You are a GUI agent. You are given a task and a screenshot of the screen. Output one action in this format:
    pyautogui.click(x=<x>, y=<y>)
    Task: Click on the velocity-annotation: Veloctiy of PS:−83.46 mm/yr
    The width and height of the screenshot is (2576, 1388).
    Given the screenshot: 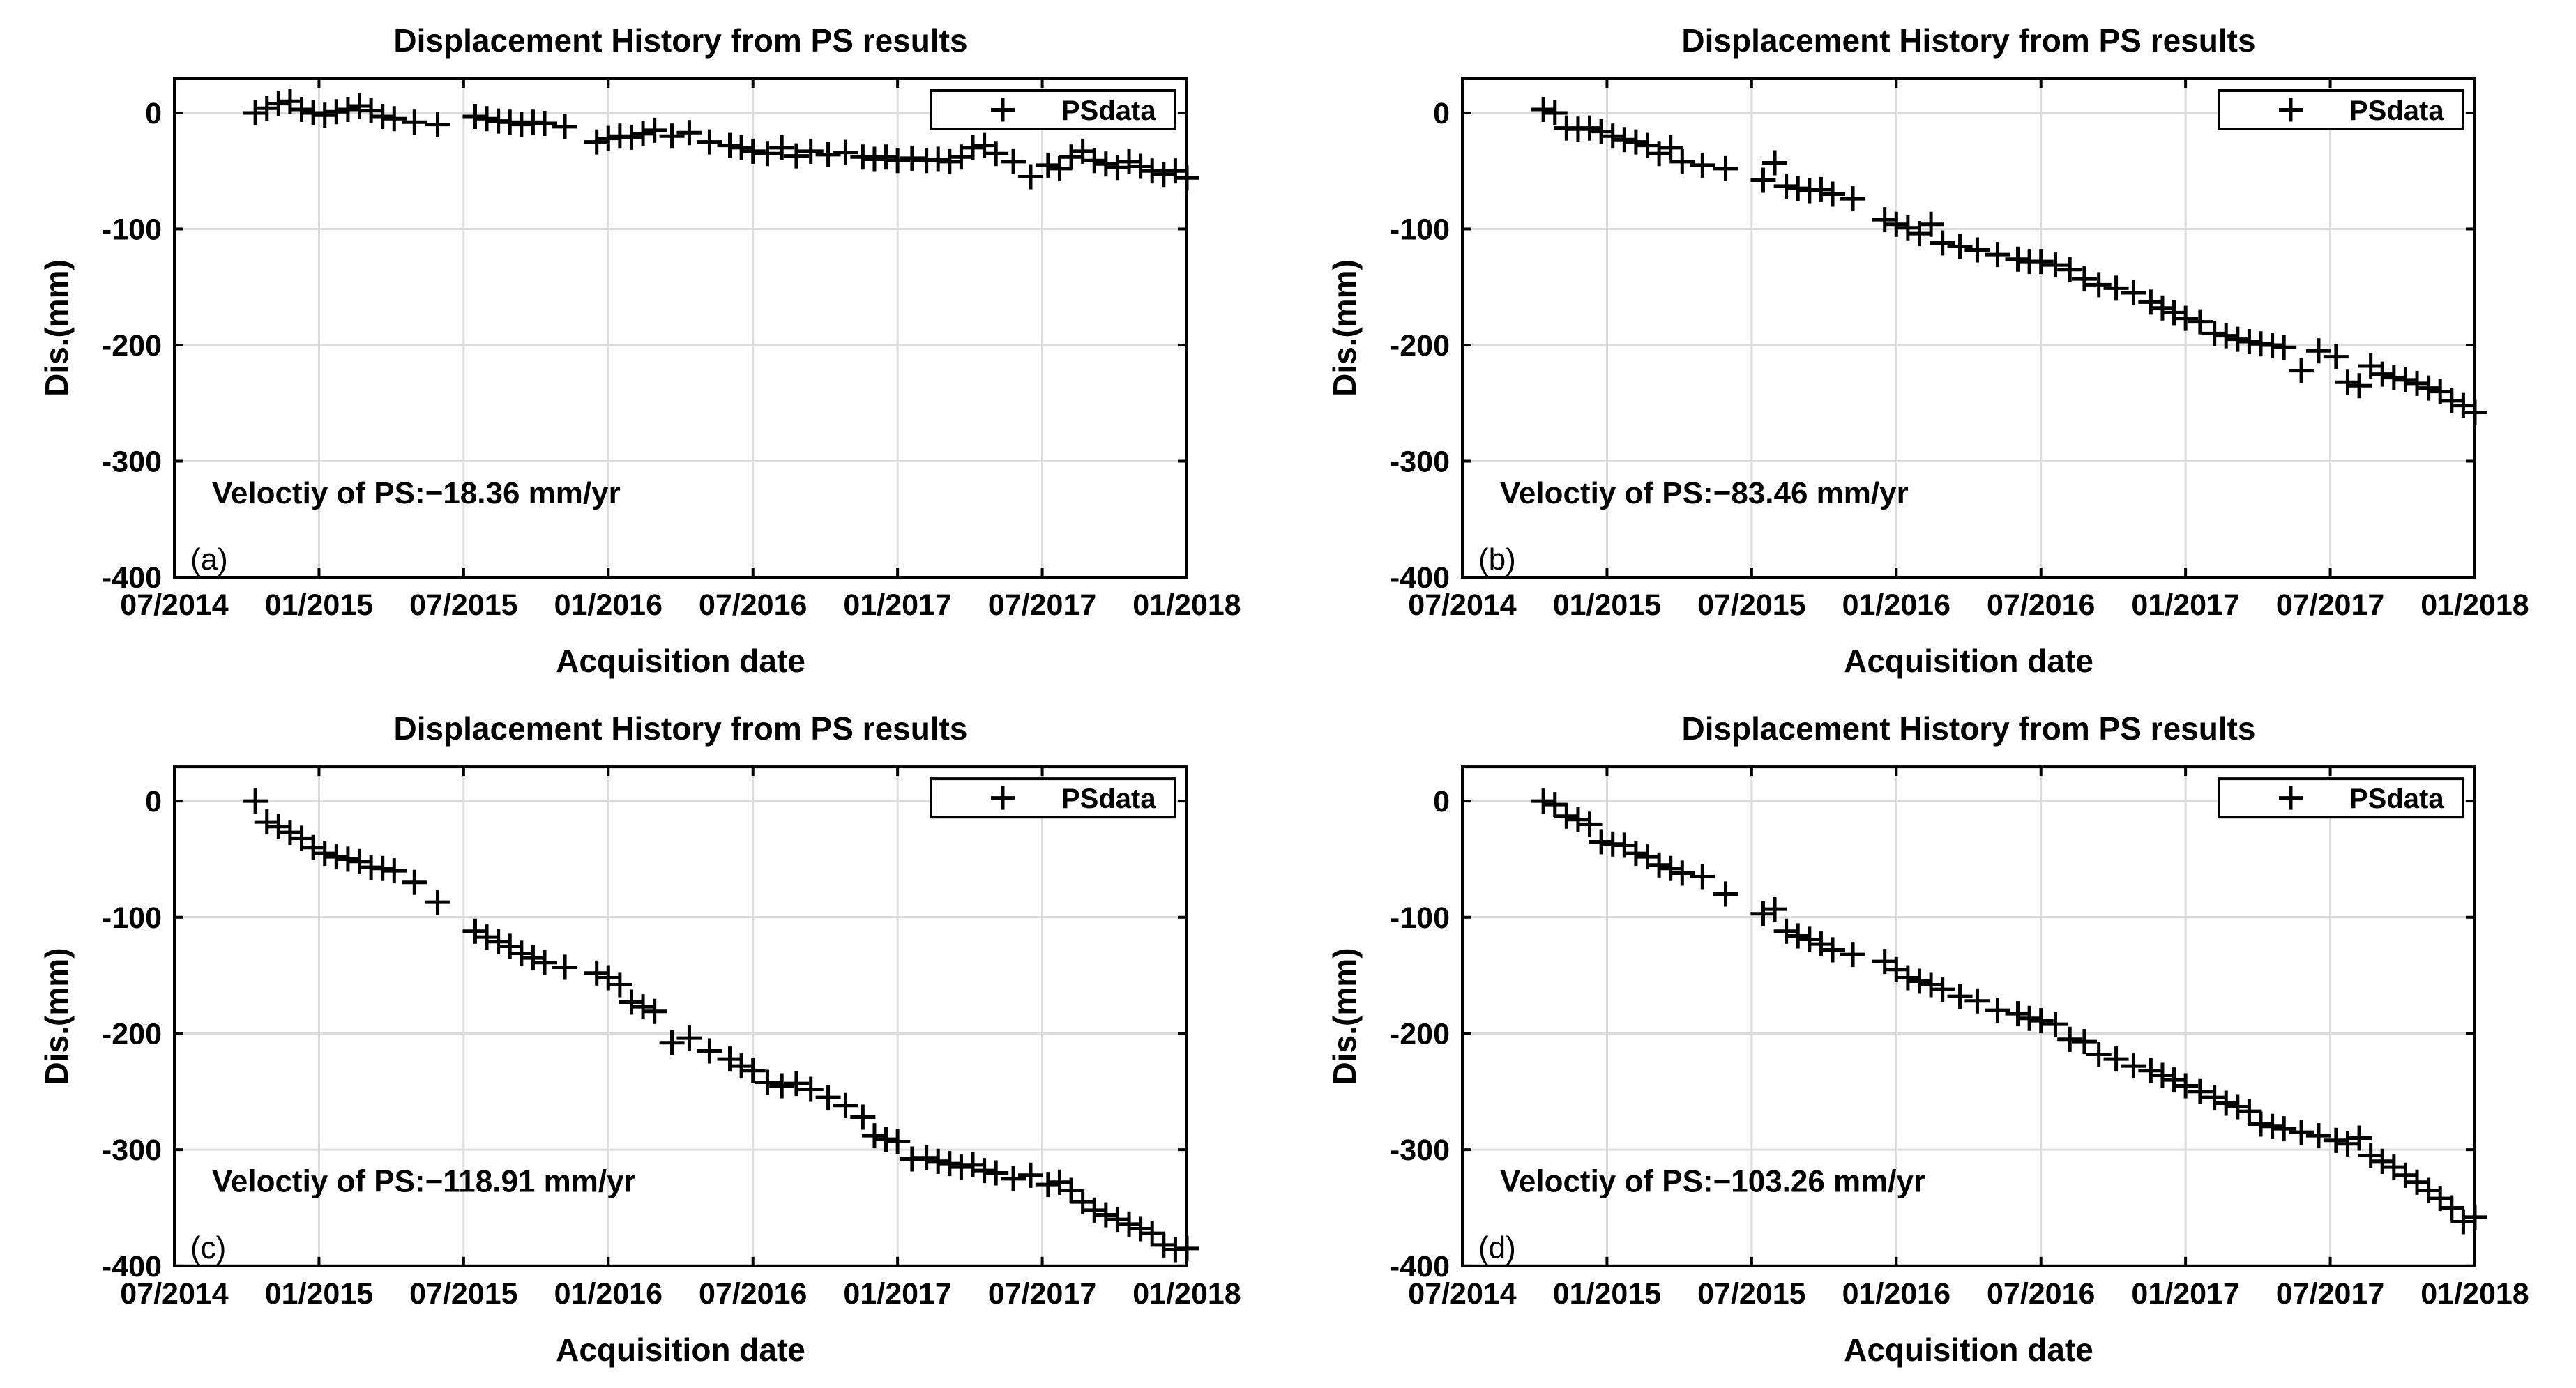 What is the action you would take?
    pyautogui.click(x=1704, y=493)
    